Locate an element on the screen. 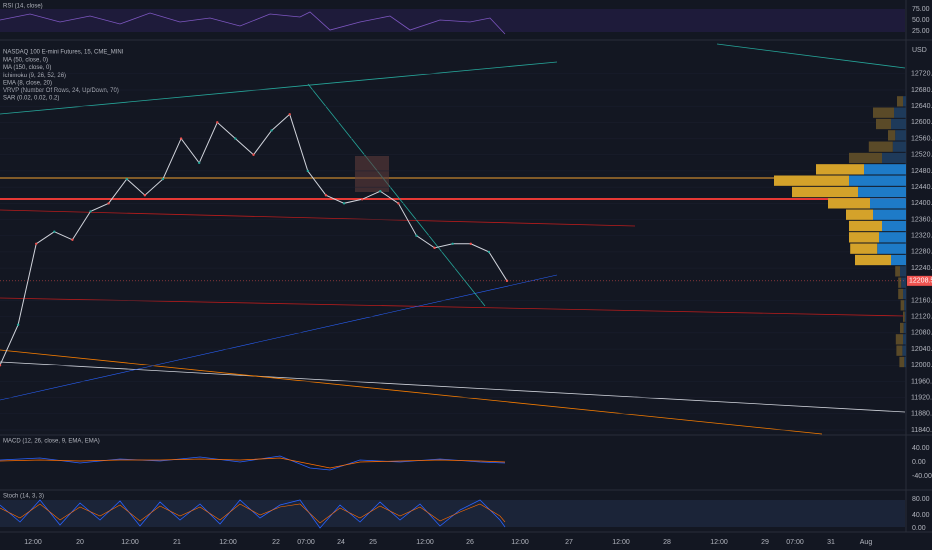 This screenshot has width=932, height=550. stoch-tick: 0.00 is located at coordinates (919, 528).